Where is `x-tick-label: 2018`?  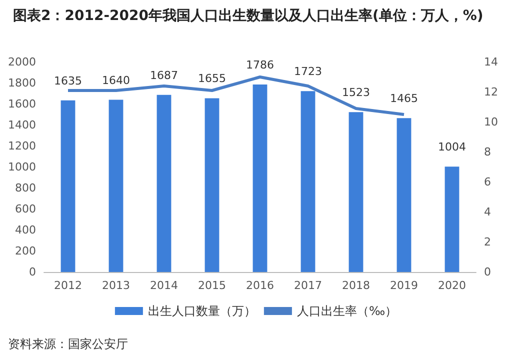
x-tick-label: 2018 is located at coordinates (356, 285).